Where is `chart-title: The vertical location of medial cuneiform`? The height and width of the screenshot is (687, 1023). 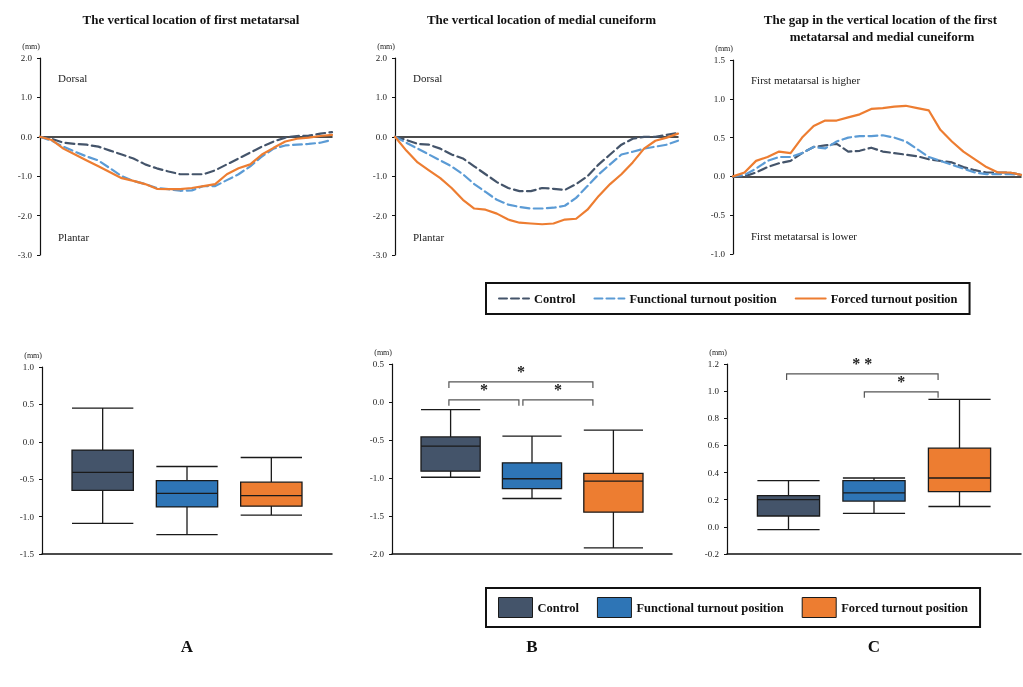
chart-title: The vertical location of medial cuneiform is located at coordinates (541, 19).